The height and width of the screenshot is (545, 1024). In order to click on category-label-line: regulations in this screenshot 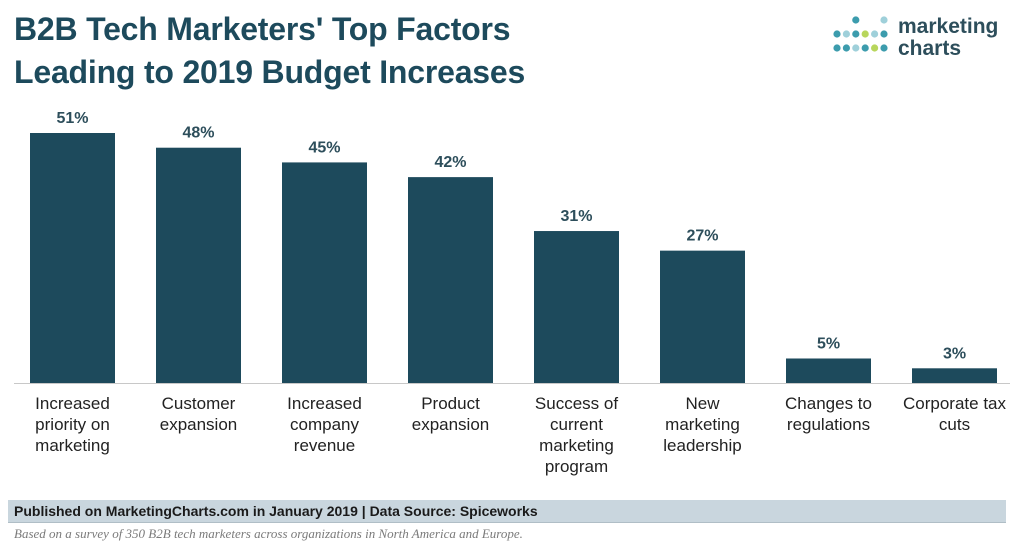, I will do `click(828, 424)`.